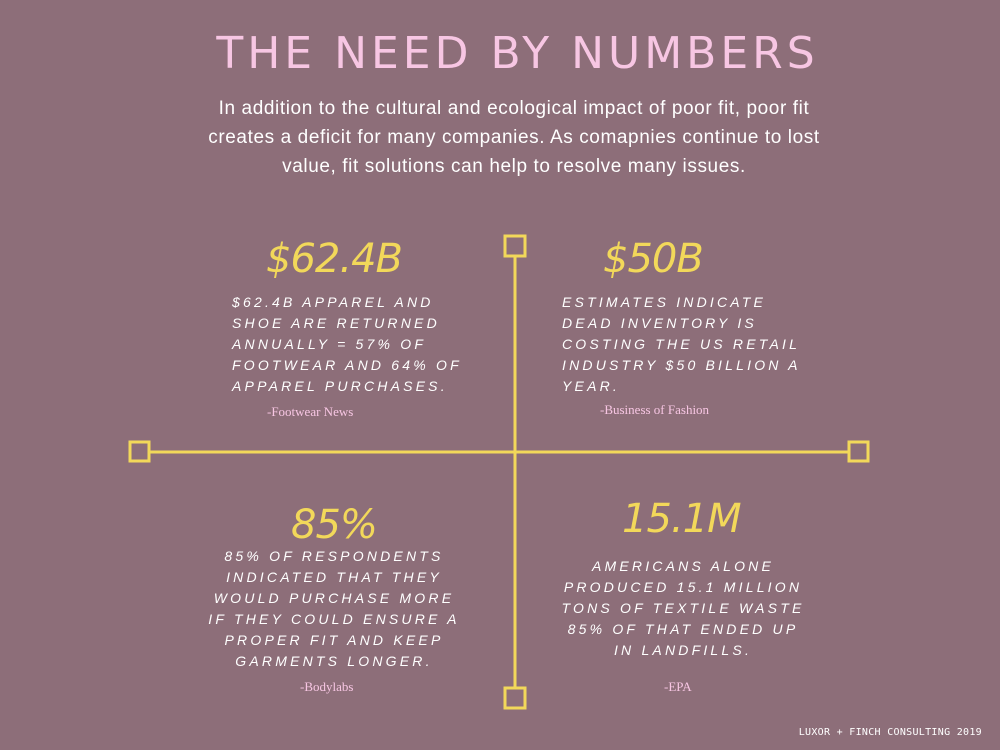 The height and width of the screenshot is (750, 1000). What do you see at coordinates (139, 451) in the screenshot?
I see `left-square-marker` at bounding box center [139, 451].